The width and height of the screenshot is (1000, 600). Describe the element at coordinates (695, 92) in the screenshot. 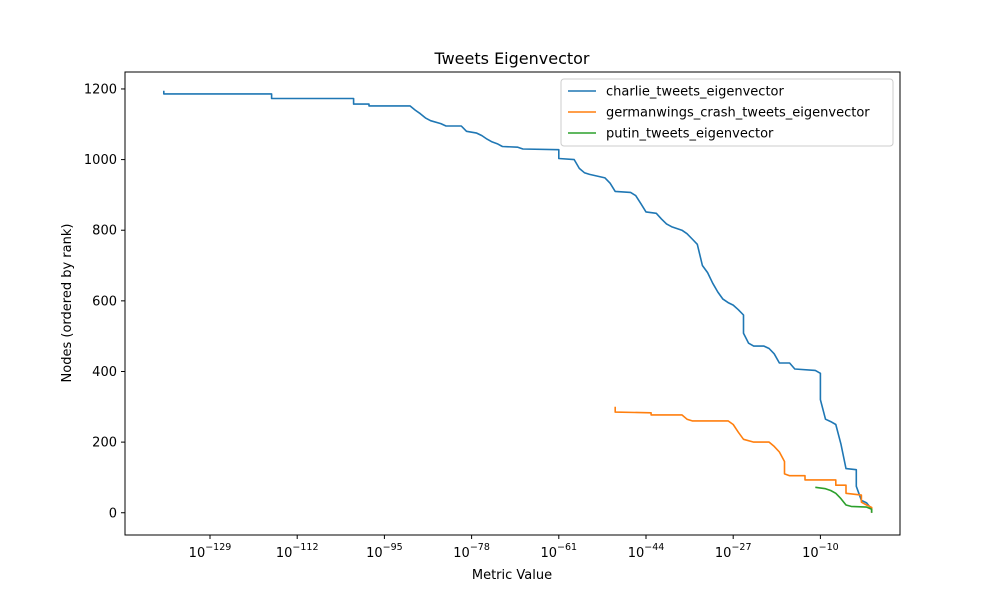

I see `legend-label-0: charlie_tweets_eigenvector` at that location.